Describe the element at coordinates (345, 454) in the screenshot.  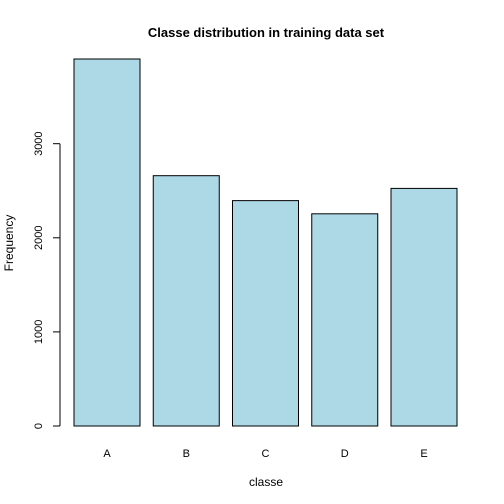
I see `x-tick-label-D: D` at that location.